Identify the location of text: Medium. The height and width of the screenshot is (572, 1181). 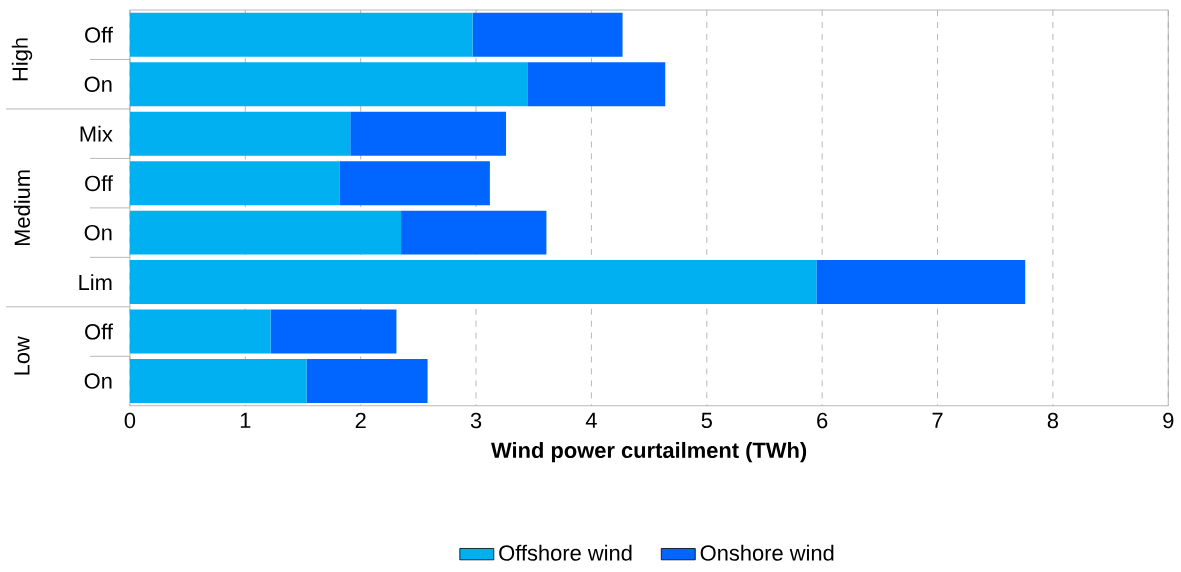
(22, 208).